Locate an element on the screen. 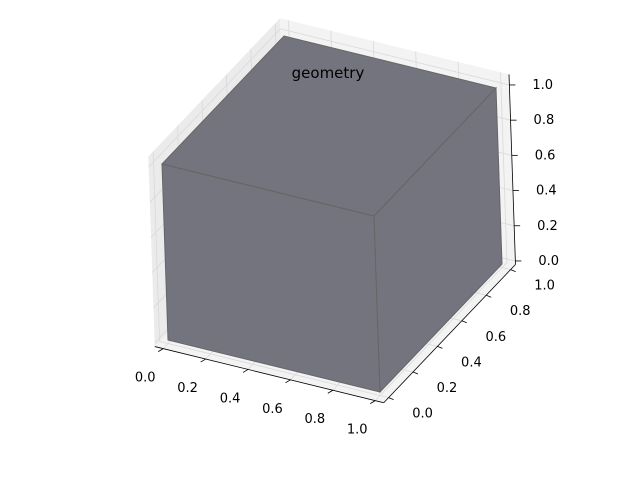 The width and height of the screenshot is (640, 480). x-tick-label: 0.8 is located at coordinates (314, 419).